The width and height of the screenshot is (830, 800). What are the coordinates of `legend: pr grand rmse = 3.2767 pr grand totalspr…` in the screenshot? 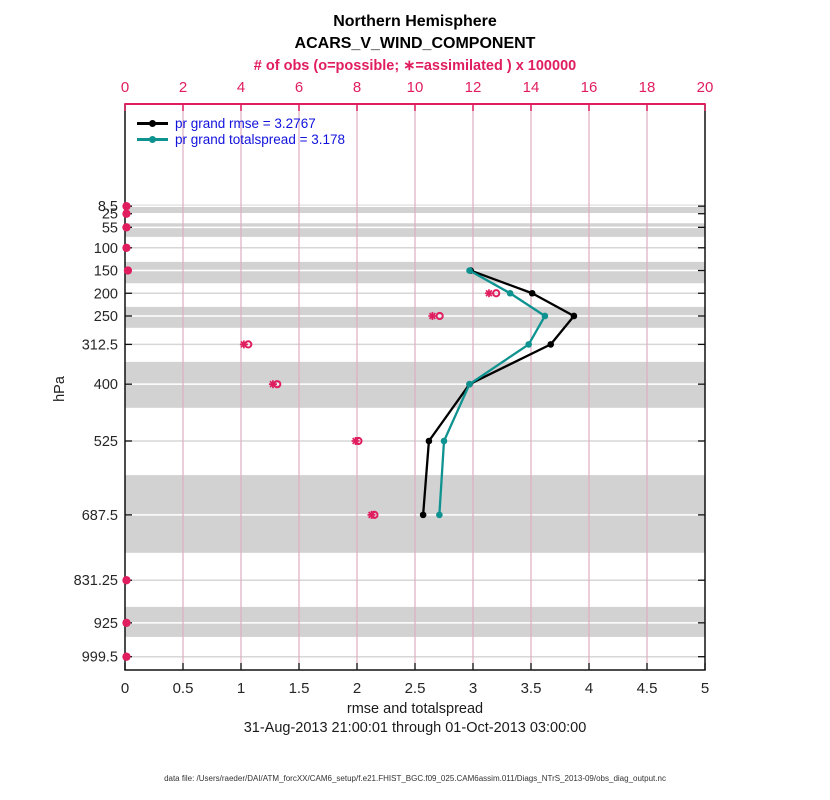 It's located at (241, 131).